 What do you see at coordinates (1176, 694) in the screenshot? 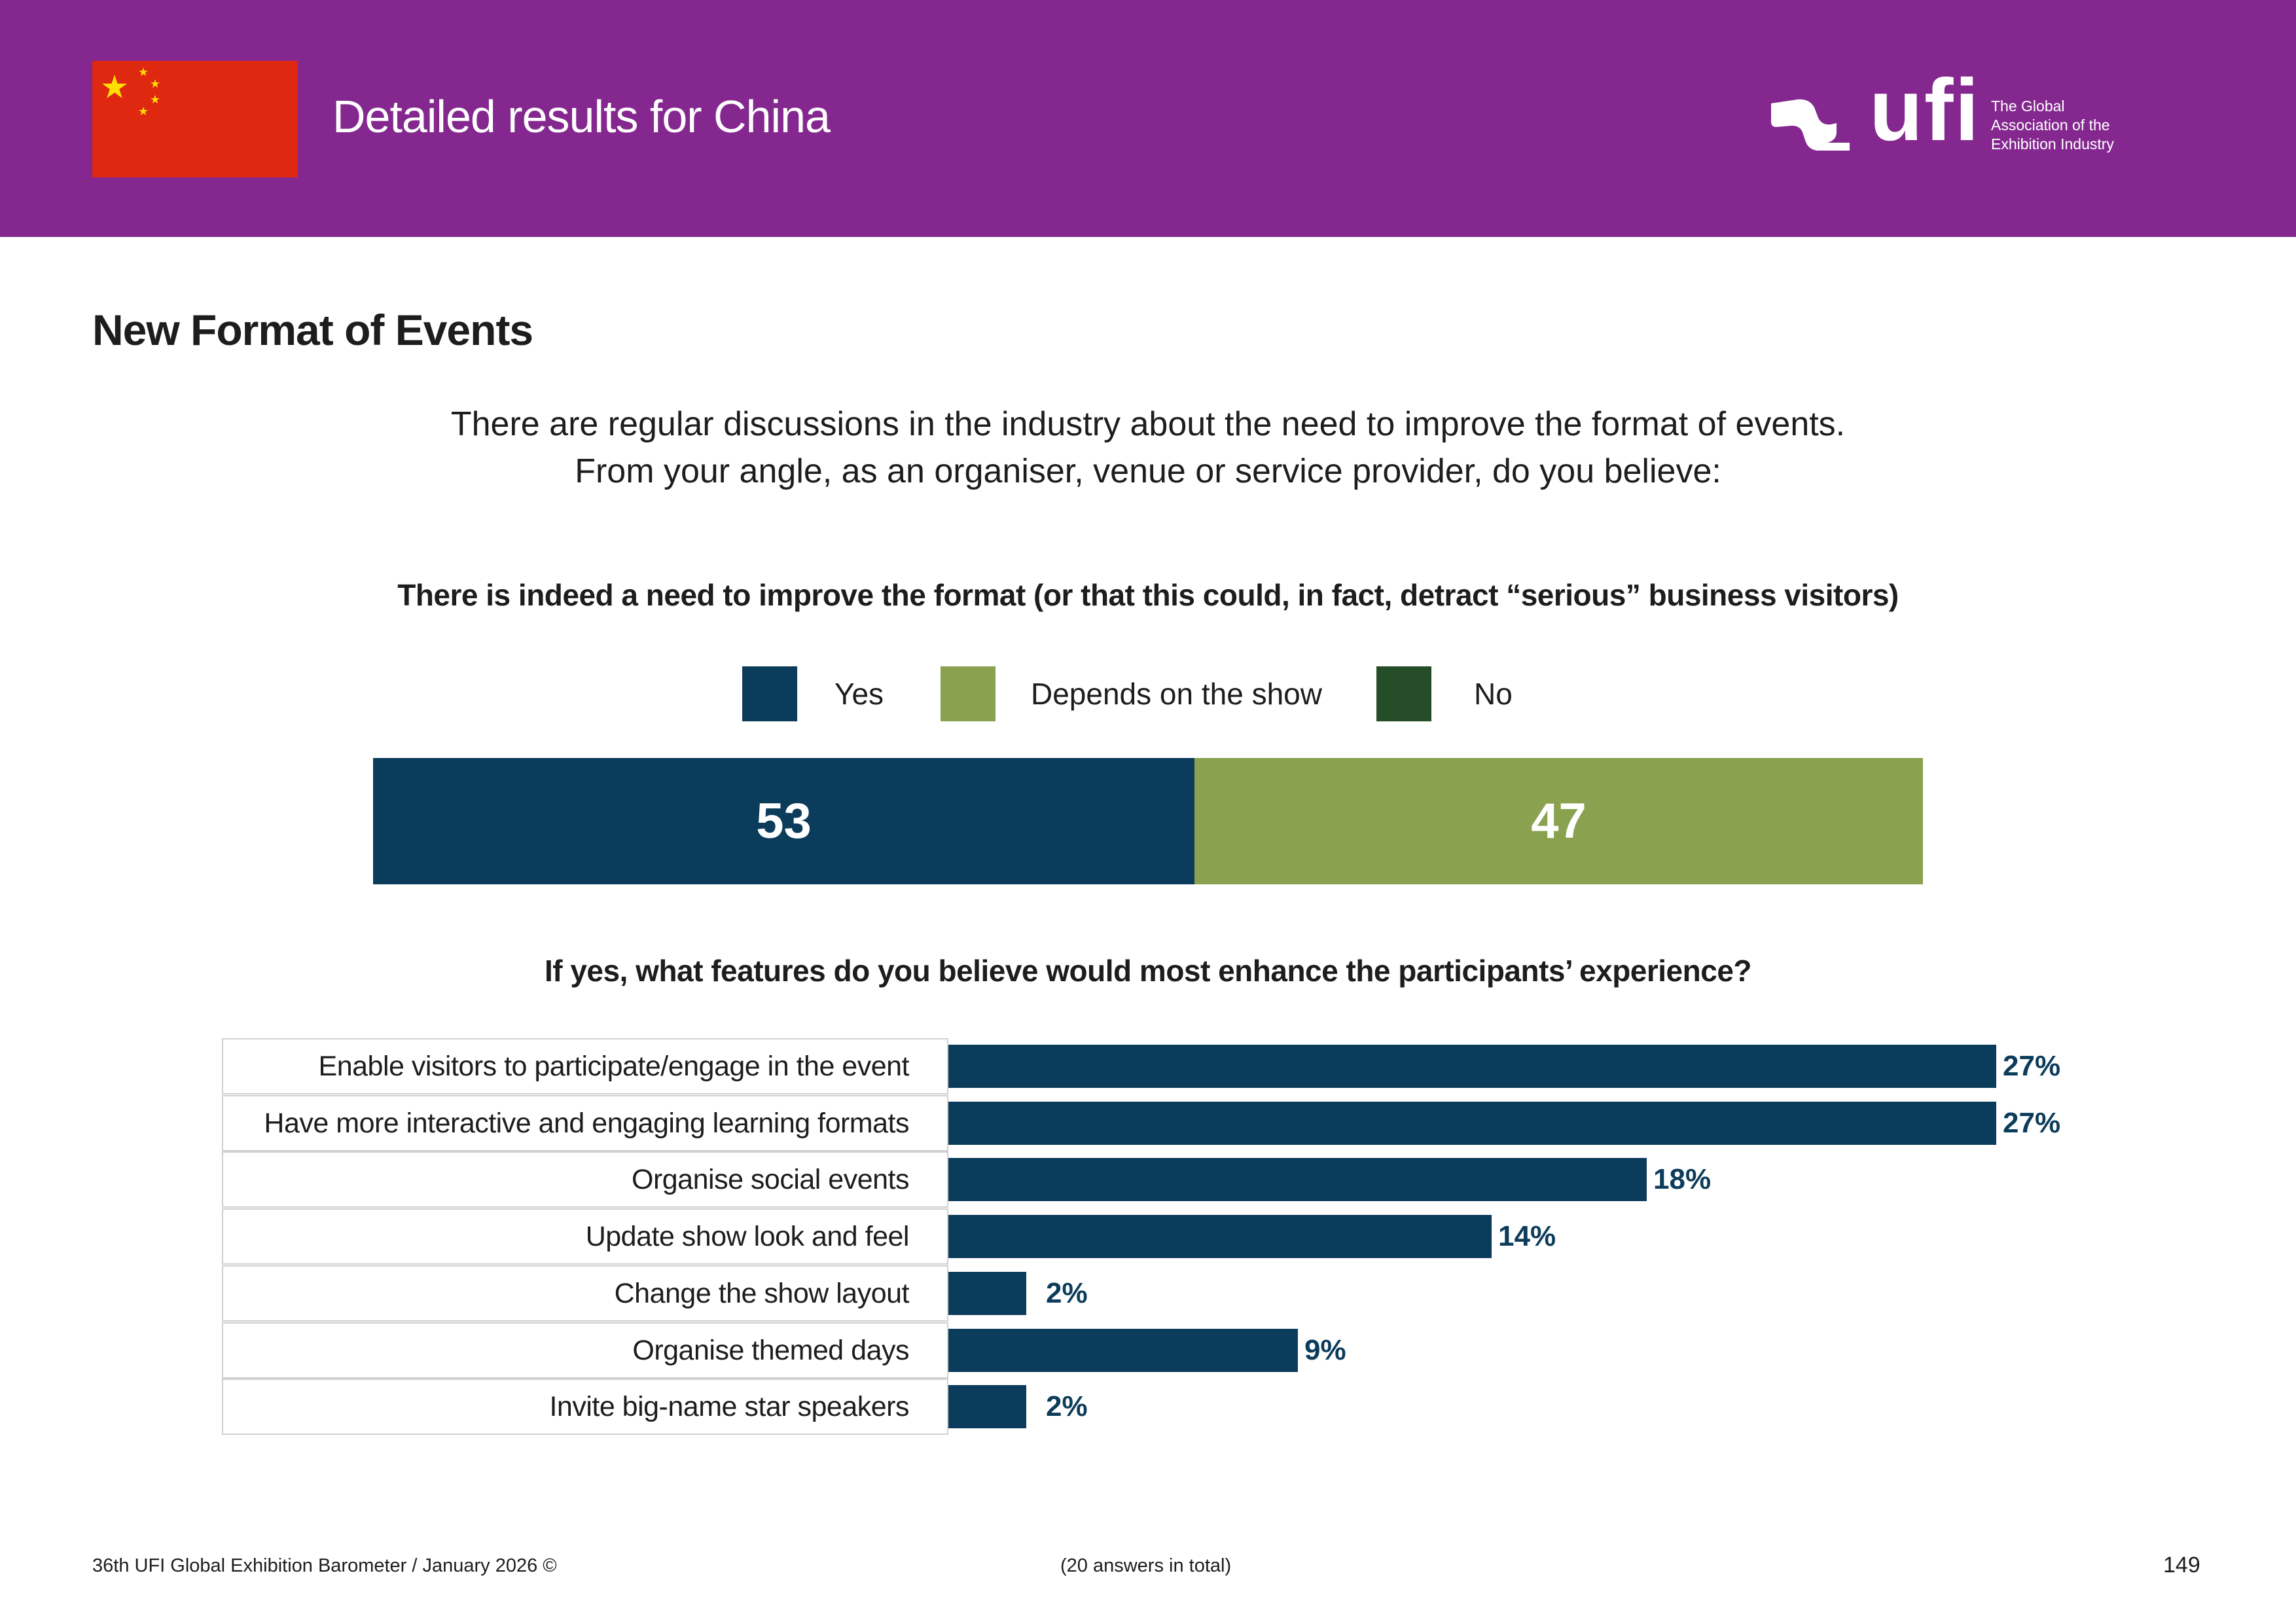
I see `legend-label-depends: Depends on the show` at bounding box center [1176, 694].